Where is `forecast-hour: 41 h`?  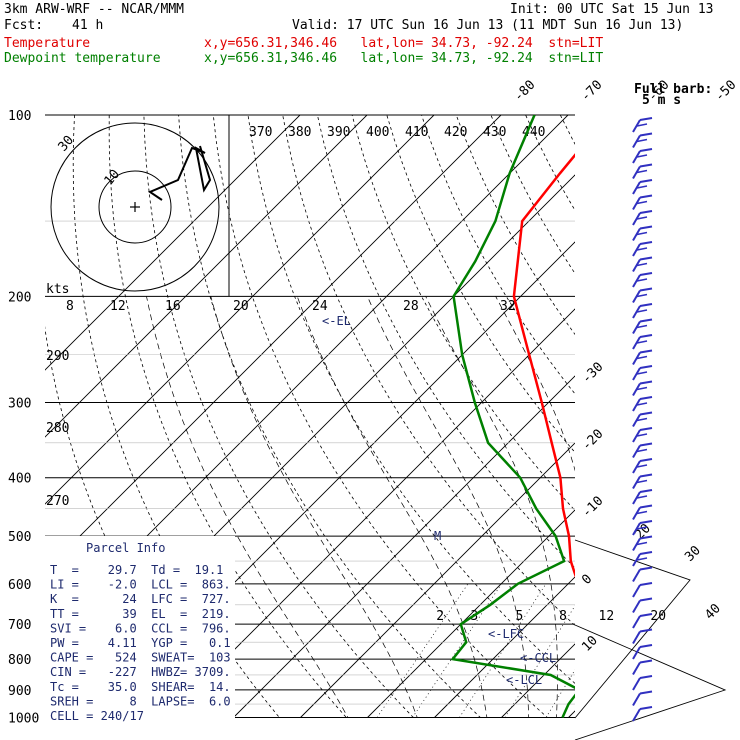 forecast-hour: 41 h is located at coordinates (88, 25).